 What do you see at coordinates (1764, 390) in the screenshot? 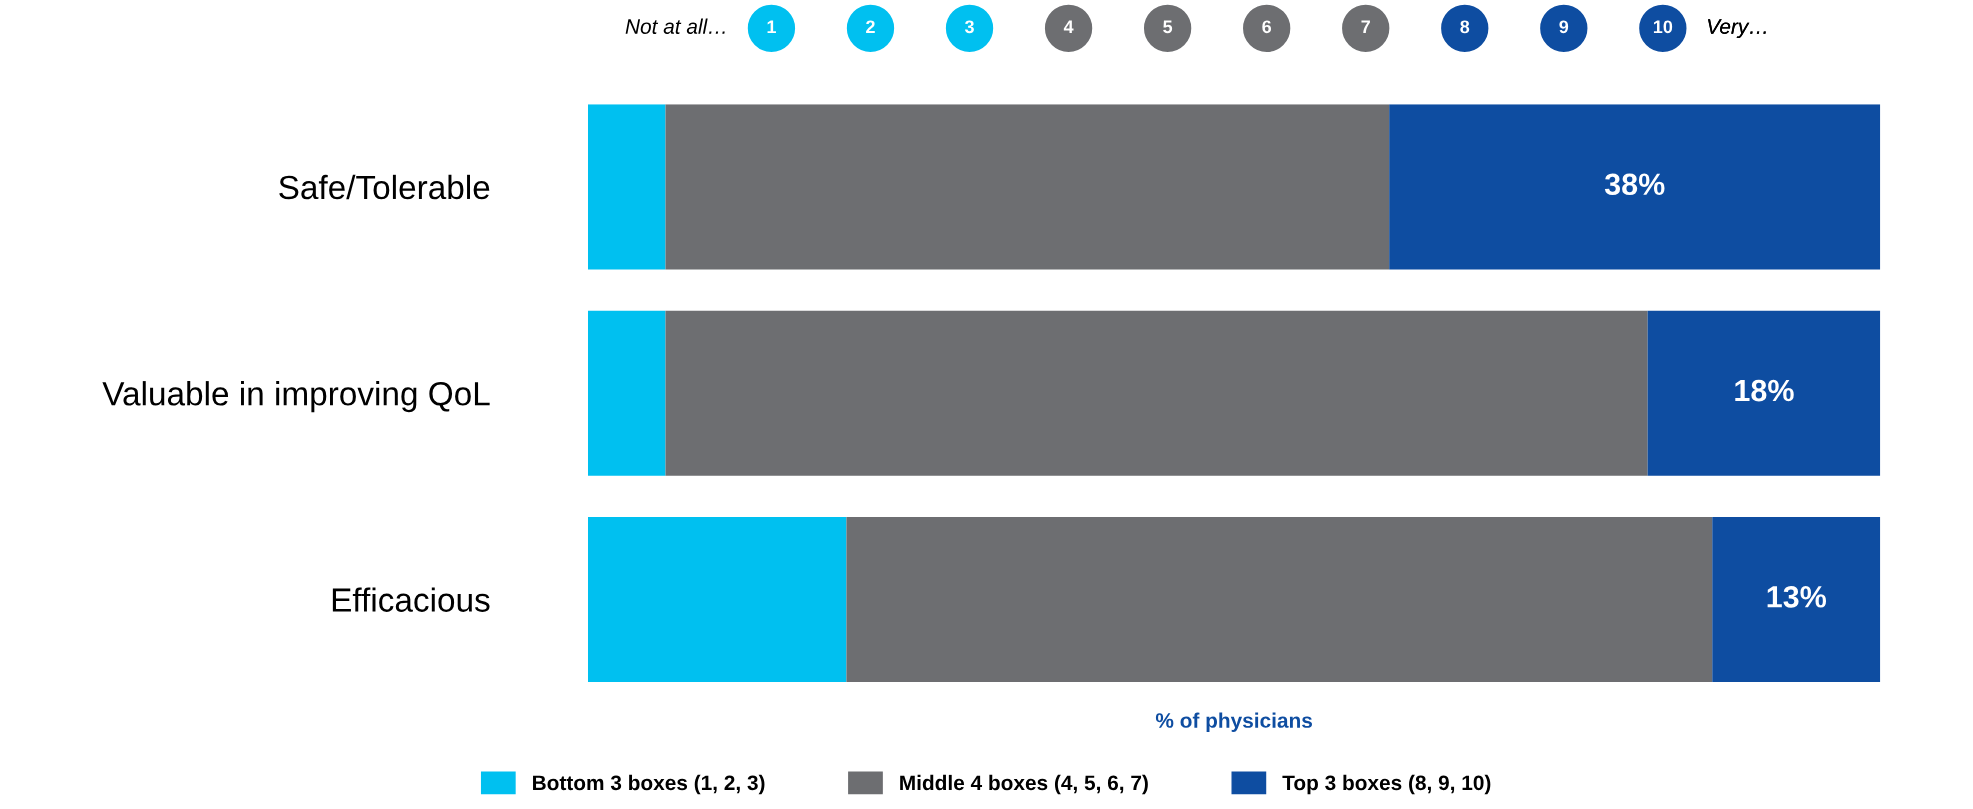
I see `data-label: 18%` at bounding box center [1764, 390].